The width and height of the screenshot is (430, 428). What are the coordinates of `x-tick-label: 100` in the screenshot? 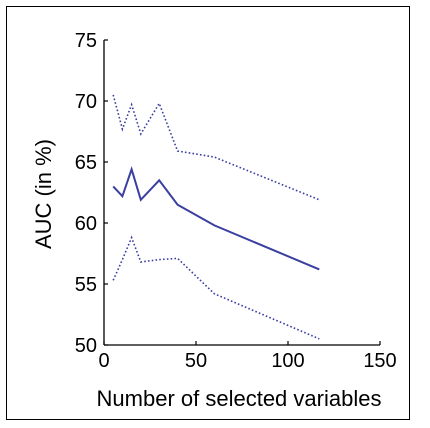 It's located at (287, 361).